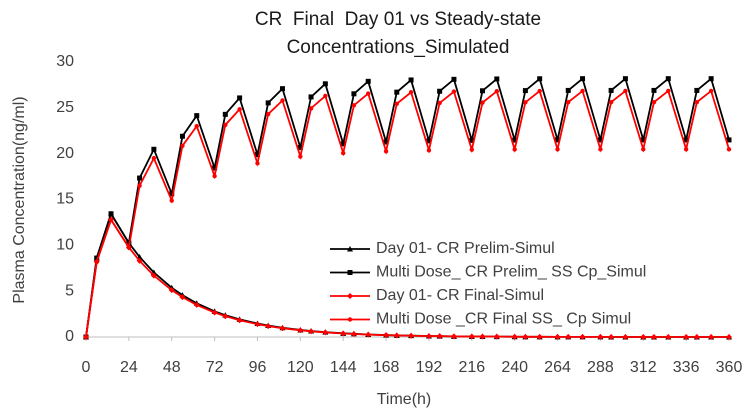 Image resolution: width=753 pixels, height=414 pixels. What do you see at coordinates (258, 367) in the screenshot?
I see `x-tick-label: 96` at bounding box center [258, 367].